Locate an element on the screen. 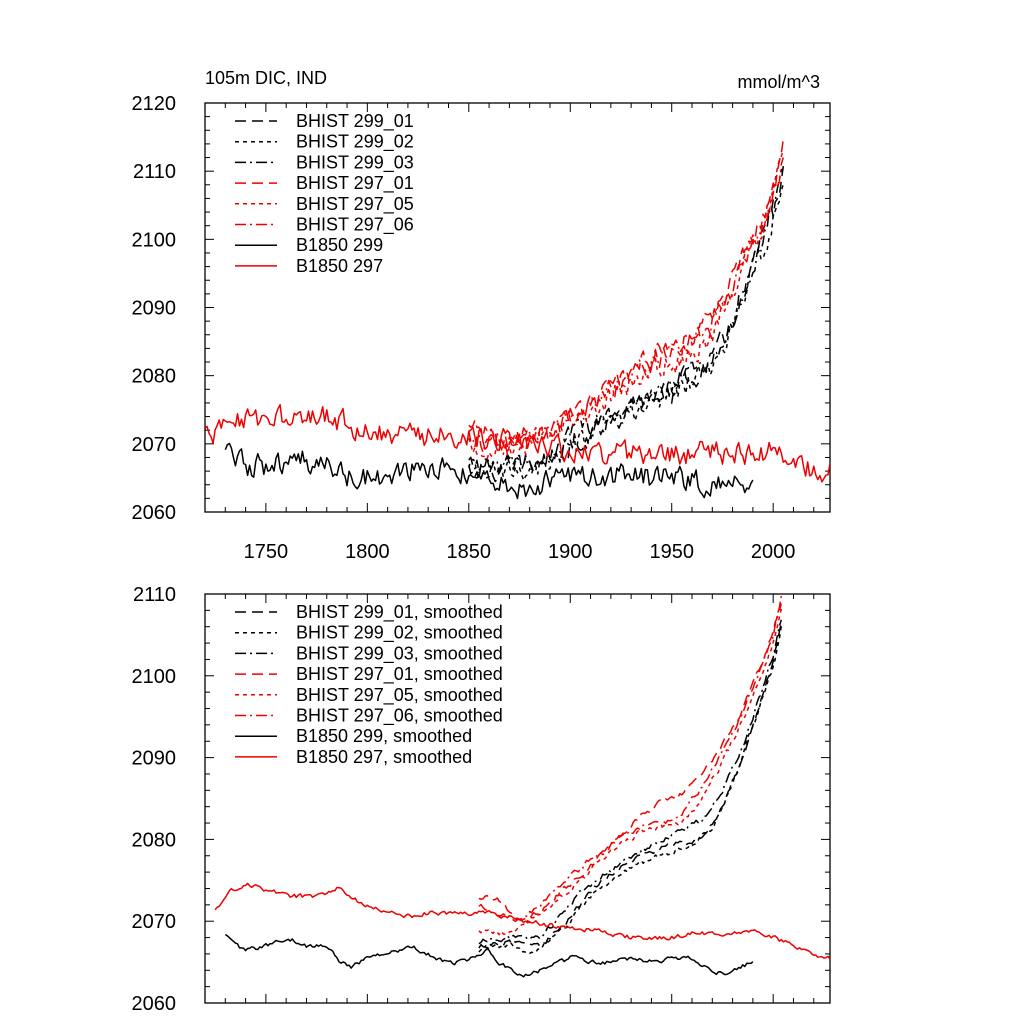  legend-label: BHIST 299_03, smoothed is located at coordinates (399, 653).